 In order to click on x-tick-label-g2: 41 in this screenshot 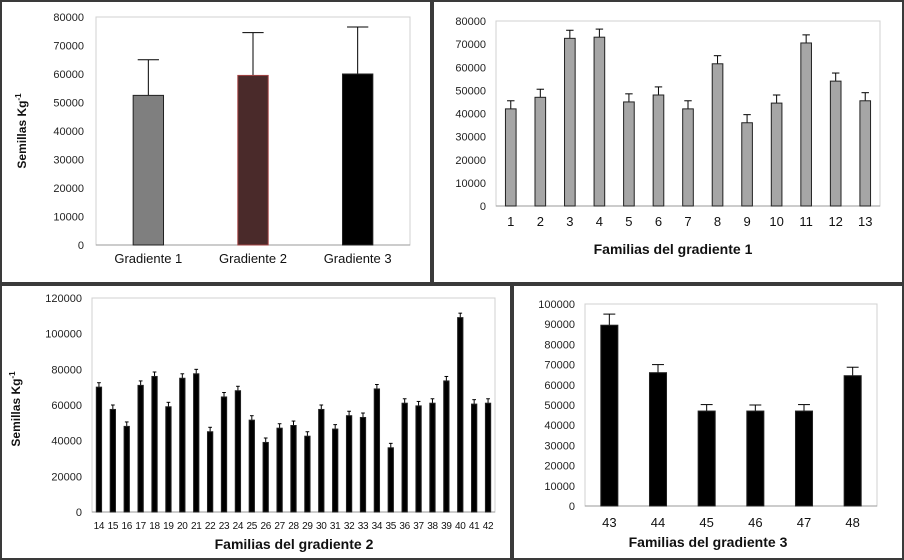, I will do `click(474, 526)`.